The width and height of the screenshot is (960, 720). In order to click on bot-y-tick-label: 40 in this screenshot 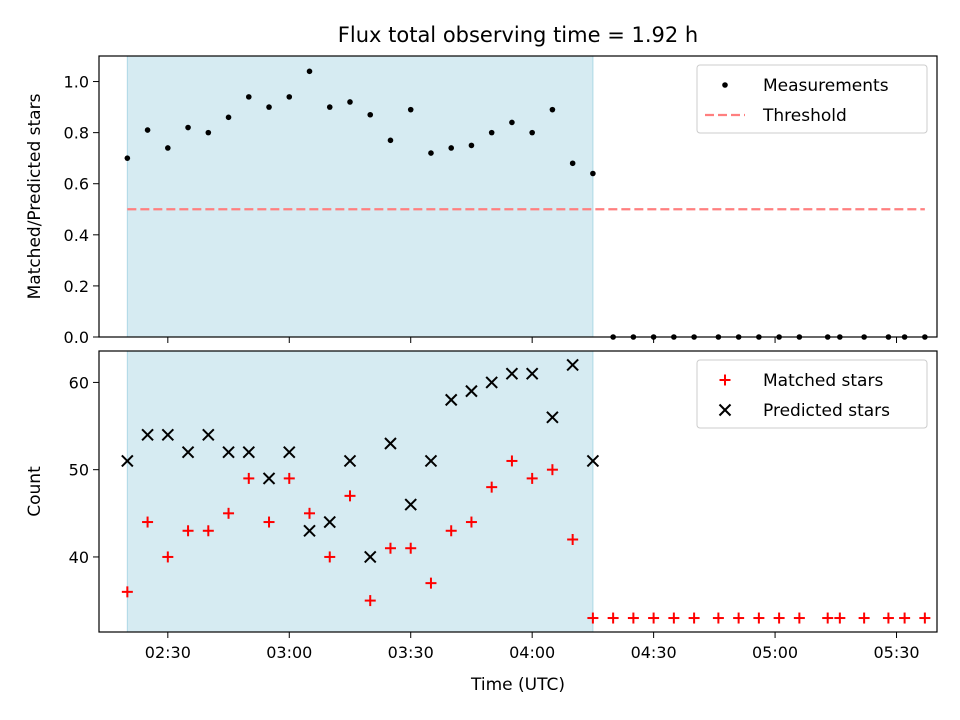, I will do `click(79, 557)`.